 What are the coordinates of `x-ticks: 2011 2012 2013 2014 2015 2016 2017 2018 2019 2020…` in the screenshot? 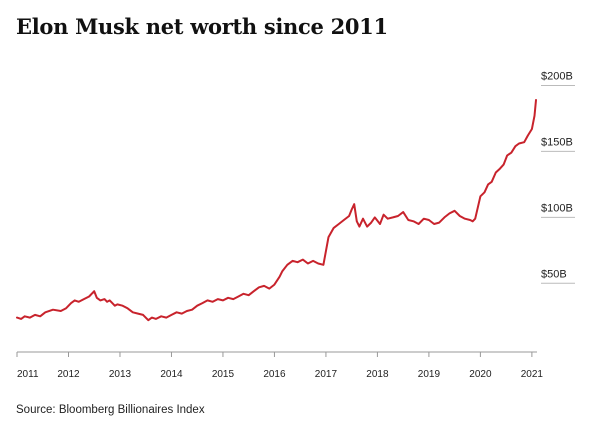 It's located at (280, 366).